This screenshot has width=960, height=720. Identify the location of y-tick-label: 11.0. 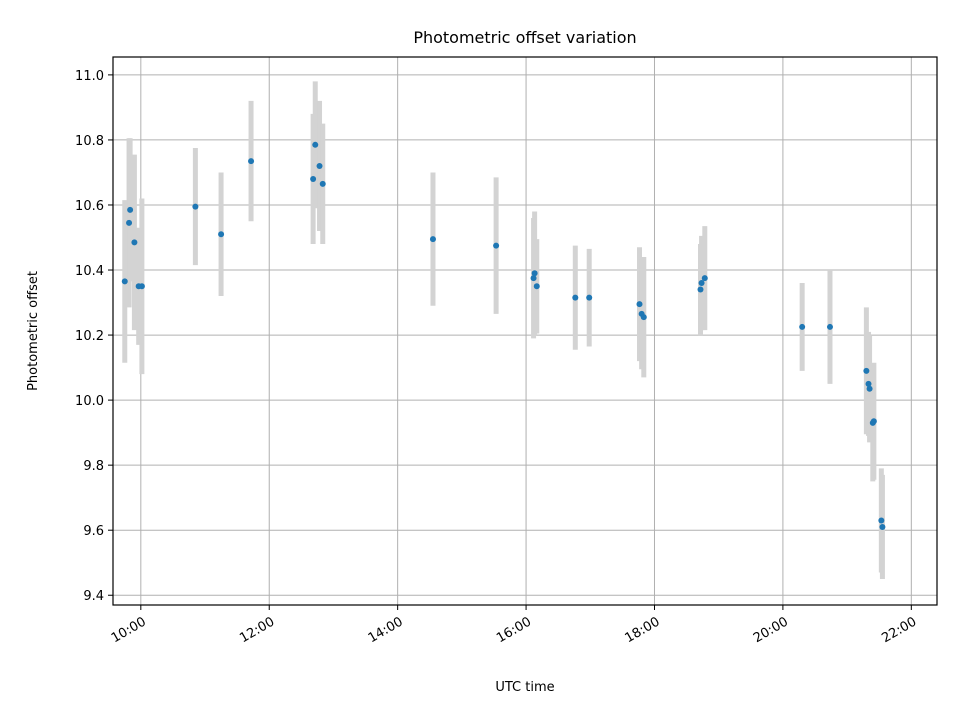
(89, 76).